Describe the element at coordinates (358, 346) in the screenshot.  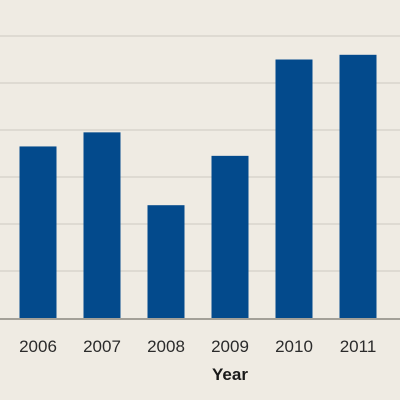
I see `x-tick-label-2011: 2011` at that location.